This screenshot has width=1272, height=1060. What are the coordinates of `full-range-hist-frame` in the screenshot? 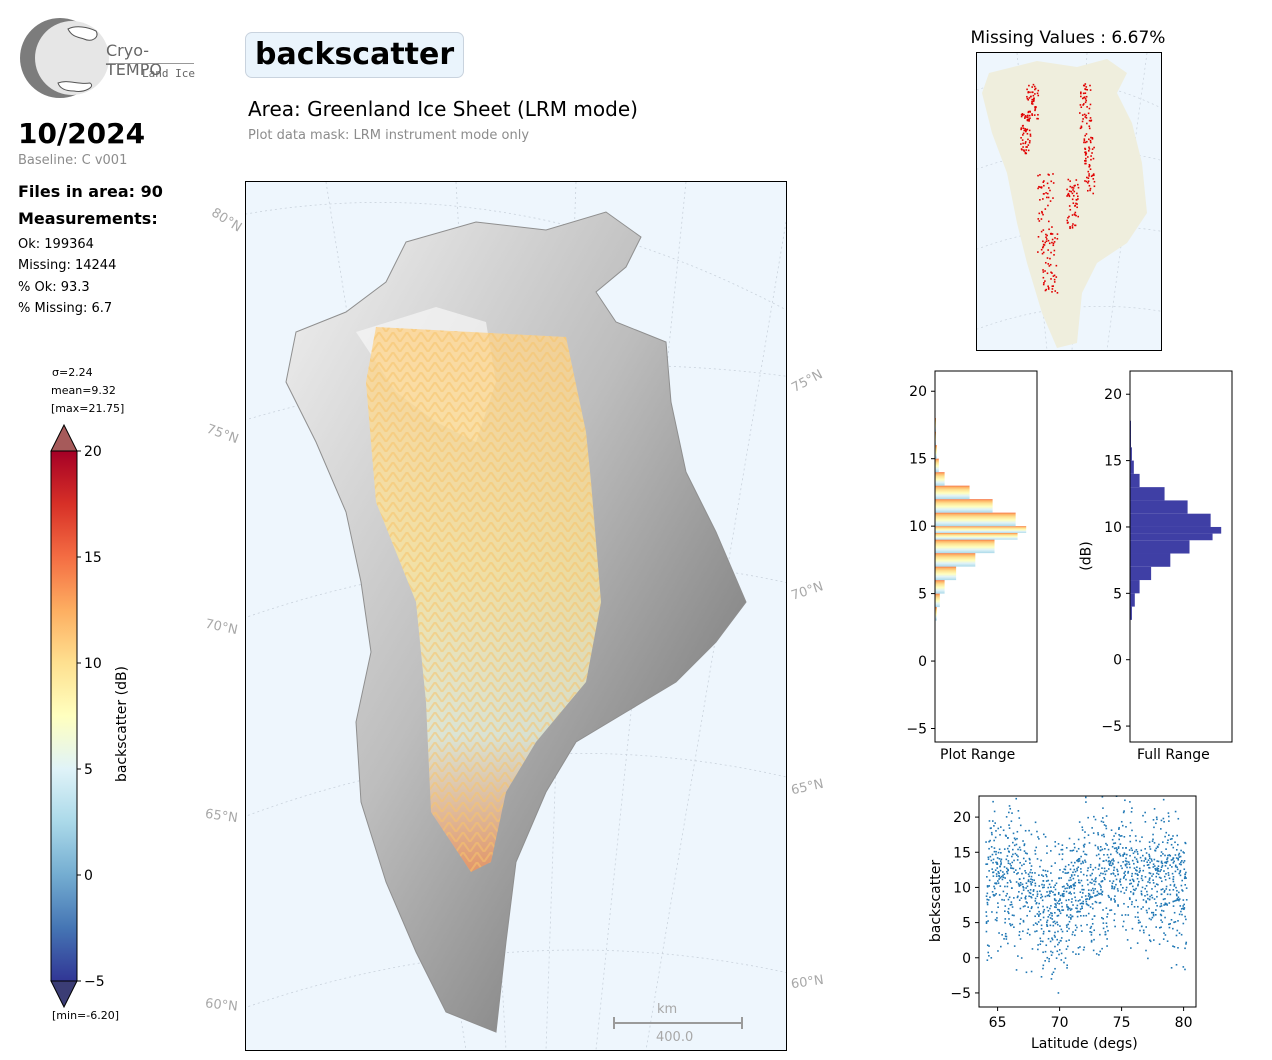 It's located at (1181, 556).